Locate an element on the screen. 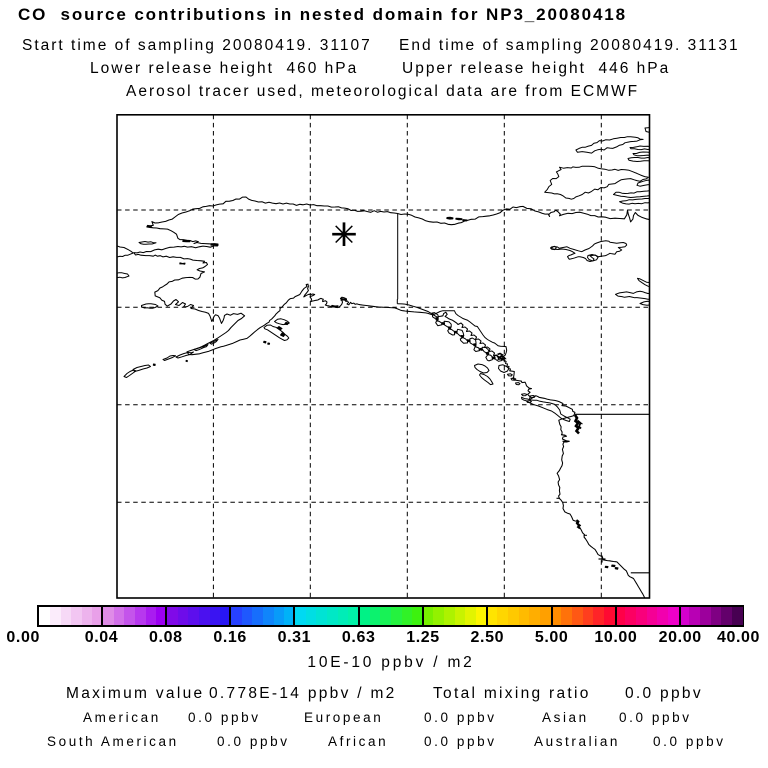 This screenshot has width=768, height=768. puget-cross is located at coordinates (581, 423).